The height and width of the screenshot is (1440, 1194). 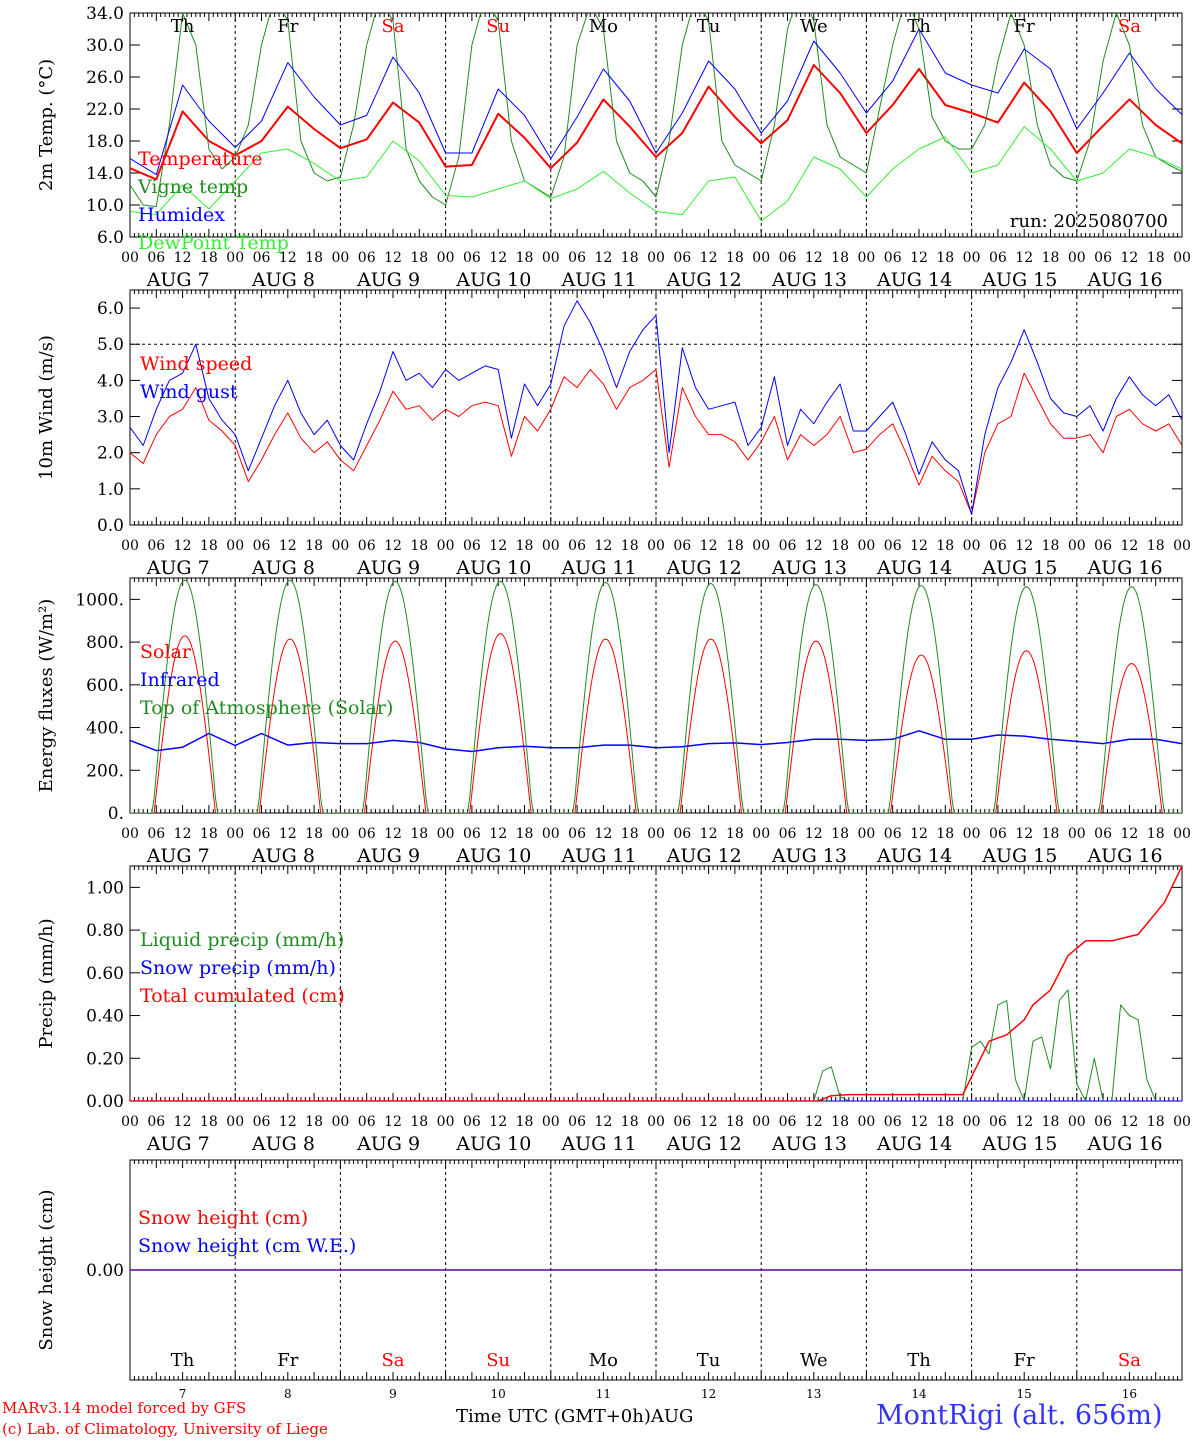 I want to click on y-tick-label: 4.0, so click(x=110, y=381).